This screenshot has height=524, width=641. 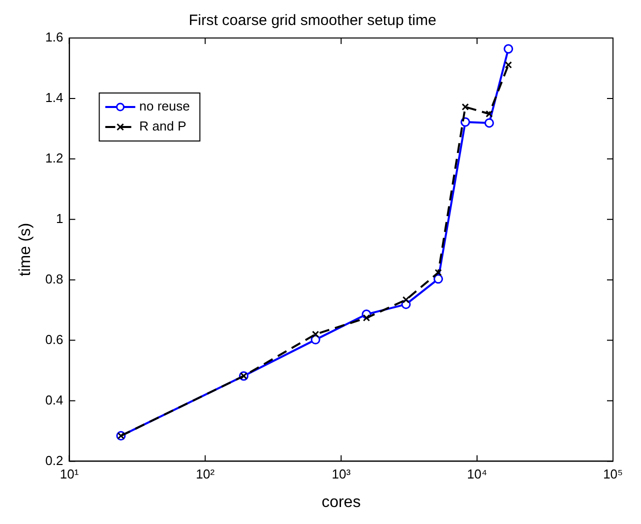 I want to click on y-axis-title: time (s), so click(x=25, y=249).